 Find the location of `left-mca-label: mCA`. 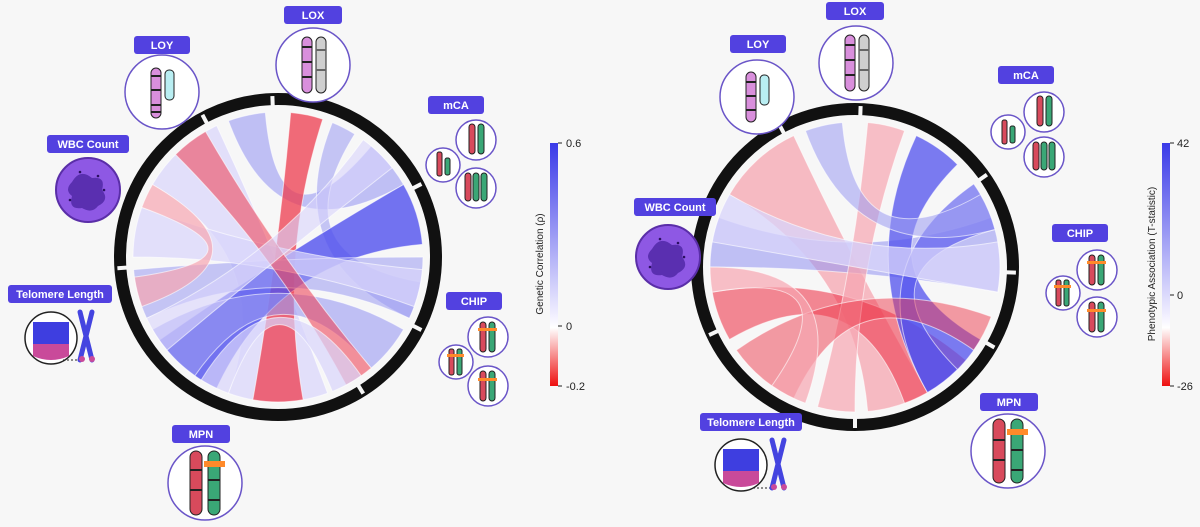

left-mca-label: mCA is located at coordinates (456, 106).